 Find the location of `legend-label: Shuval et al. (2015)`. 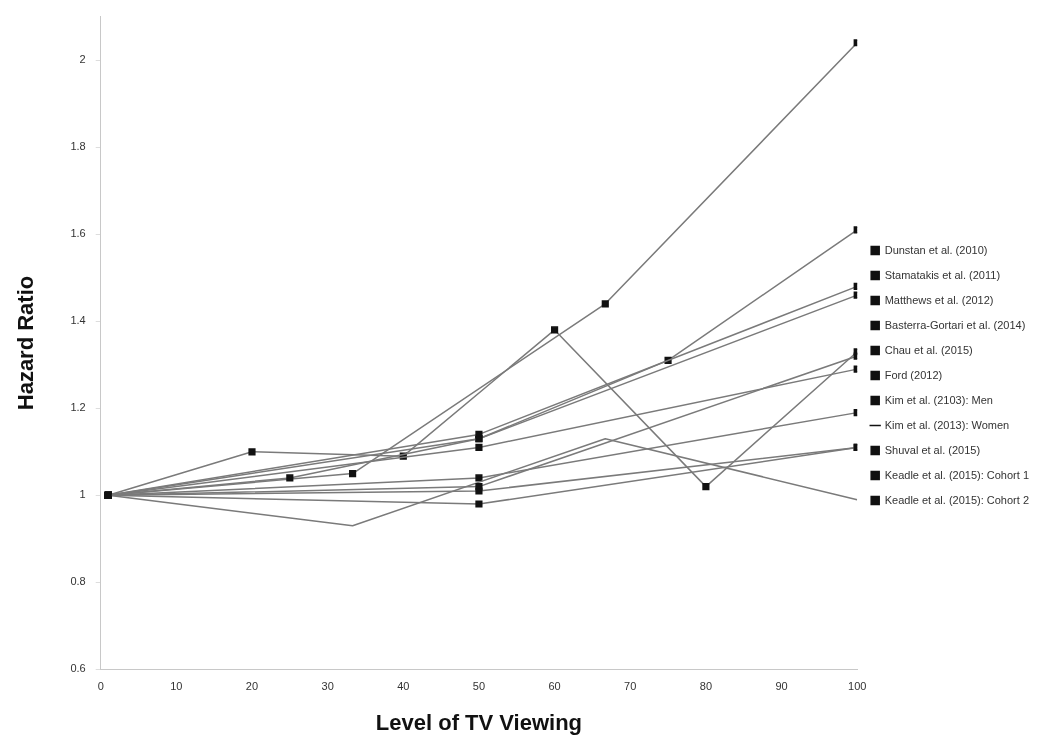

legend-label: Shuval et al. (2015) is located at coordinates (932, 449).